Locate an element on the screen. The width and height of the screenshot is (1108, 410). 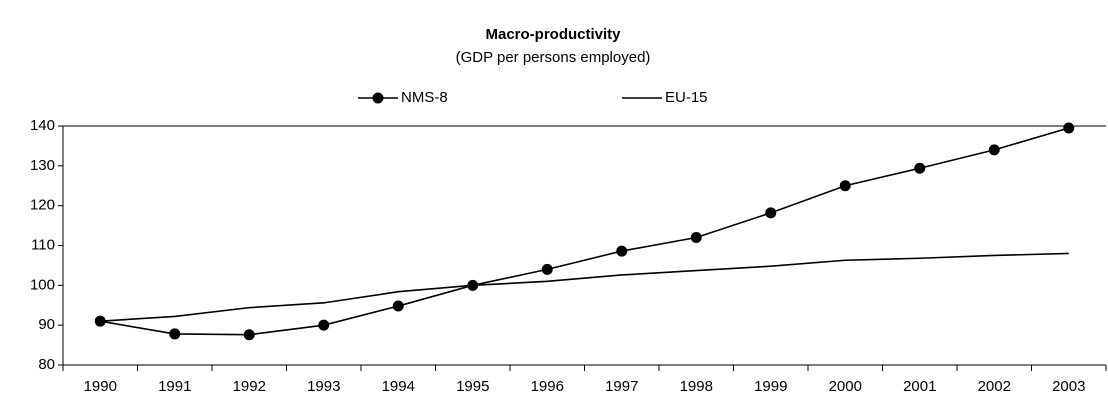
chart-subtitle: (GDP per persons employed) is located at coordinates (553, 57).